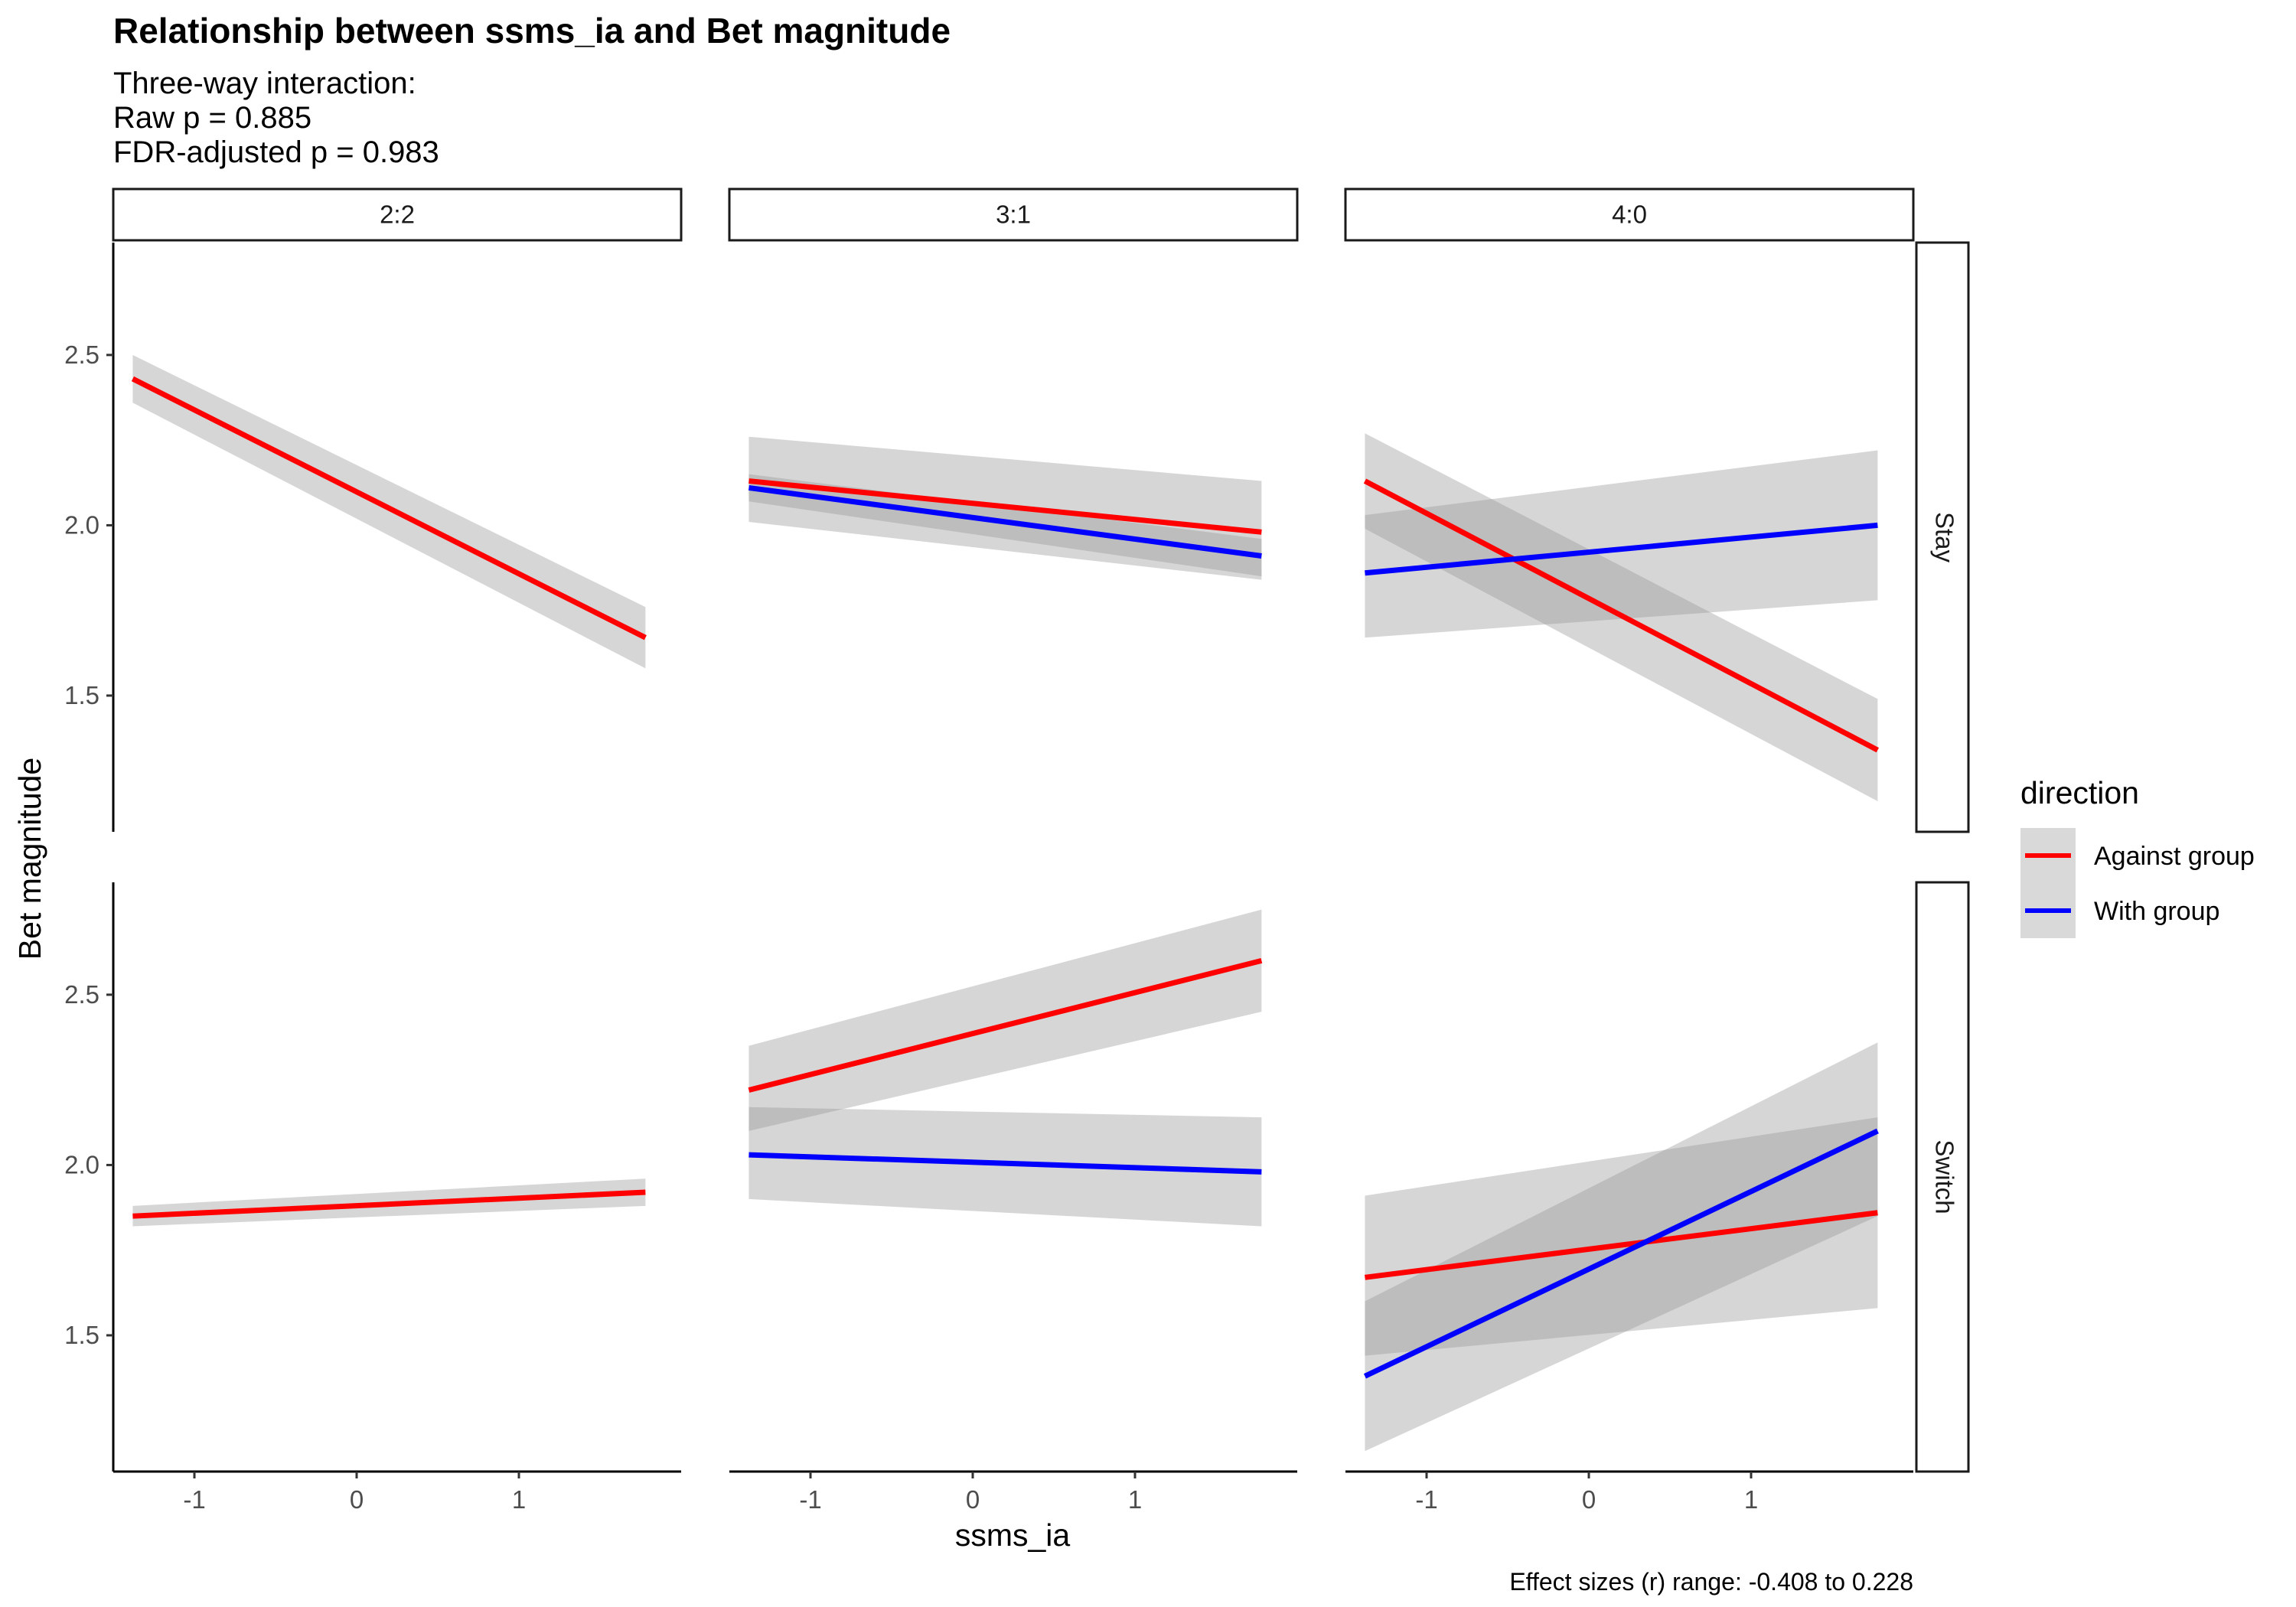 The width and height of the screenshot is (2296, 1607). I want to click on trend-line-3-1-switch-against-group, so click(1005, 1025).